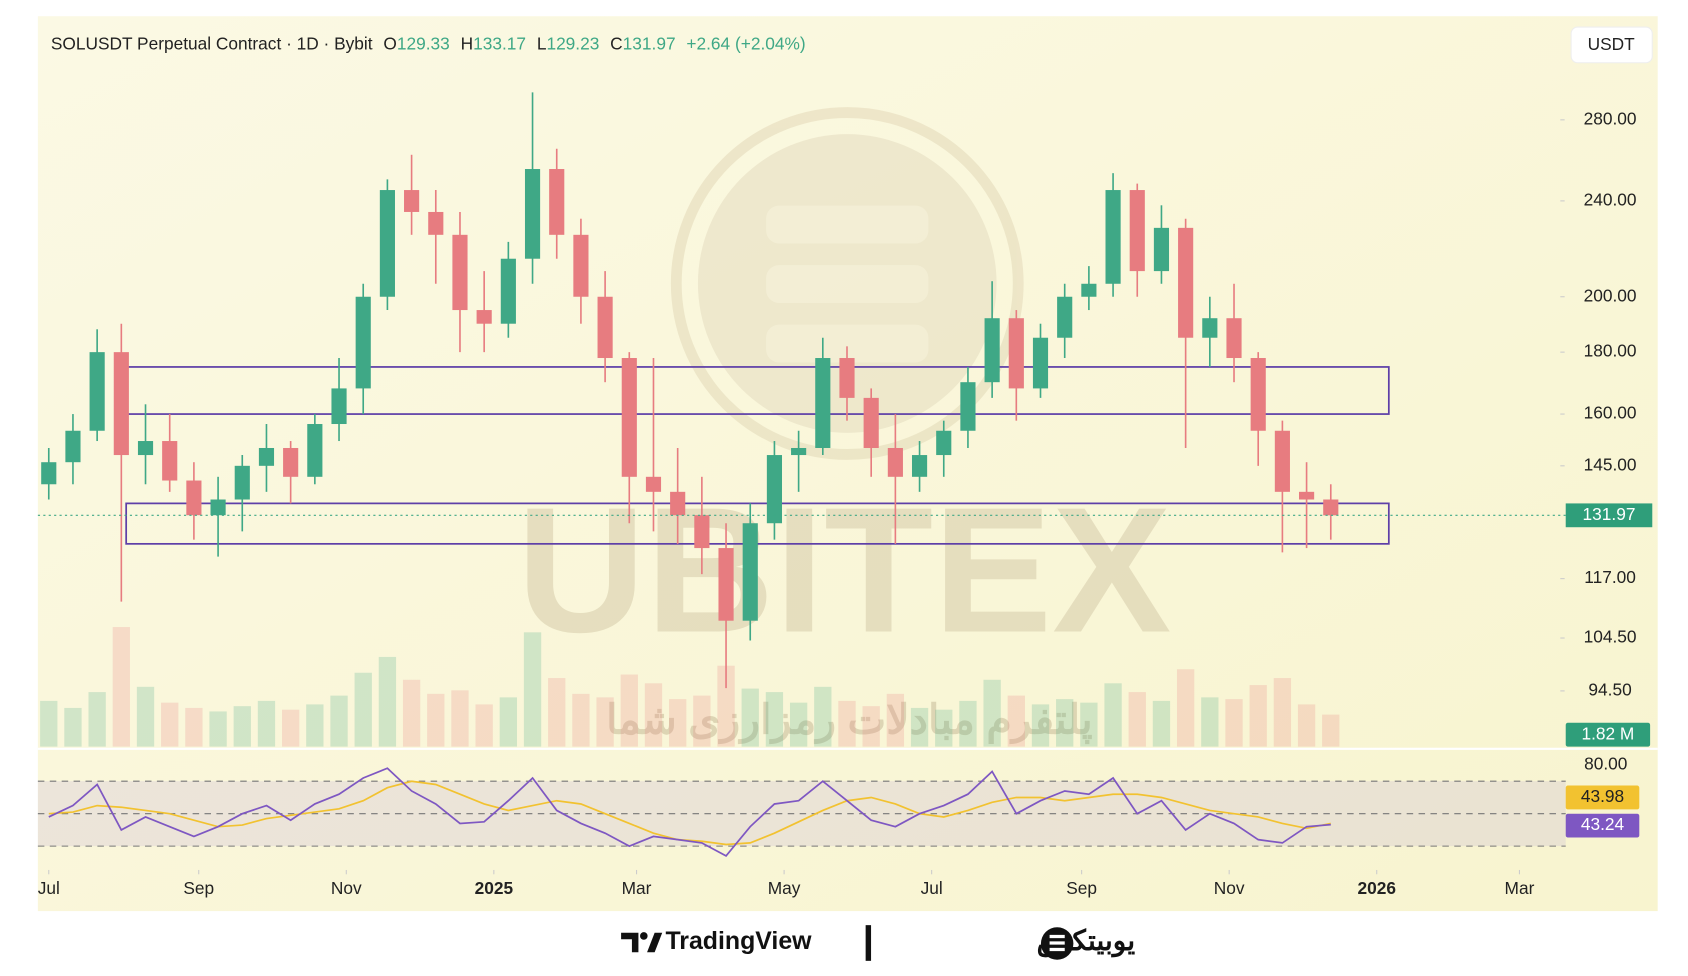 Image resolution: width=1688 pixels, height=976 pixels. Describe the element at coordinates (1609, 689) in the screenshot. I see `y-tick-label: 94.50` at that location.